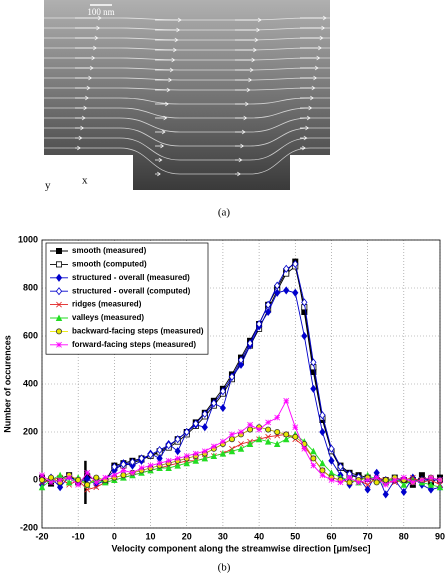 The height and width of the screenshot is (577, 448). What do you see at coordinates (223, 536) in the screenshot?
I see `x-tick-label: 30` at bounding box center [223, 536].